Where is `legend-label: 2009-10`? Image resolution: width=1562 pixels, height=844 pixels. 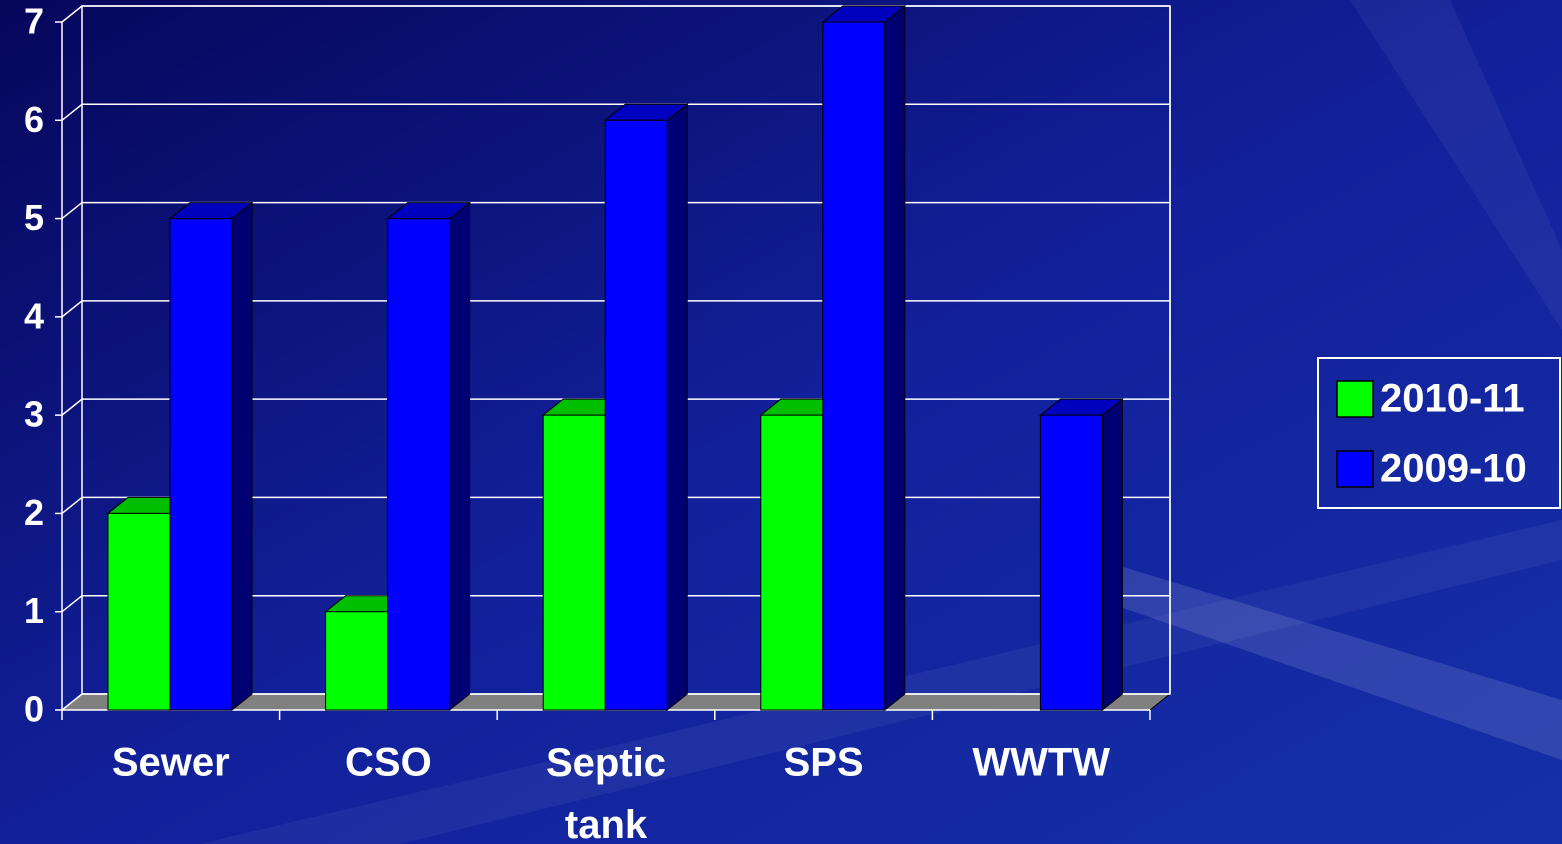 legend-label: 2009-10 is located at coordinates (1453, 469).